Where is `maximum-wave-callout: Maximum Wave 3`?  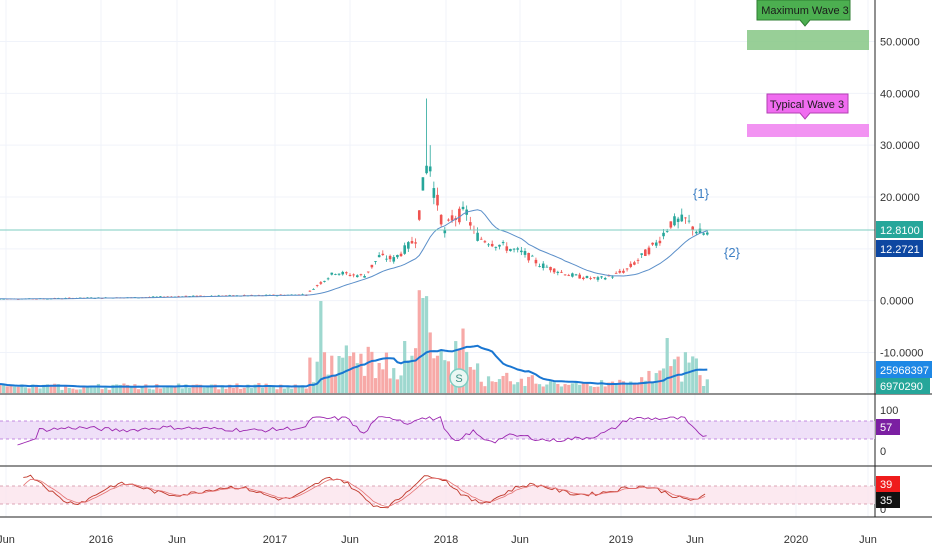 maximum-wave-callout: Maximum Wave 3 is located at coordinates (803, 13).